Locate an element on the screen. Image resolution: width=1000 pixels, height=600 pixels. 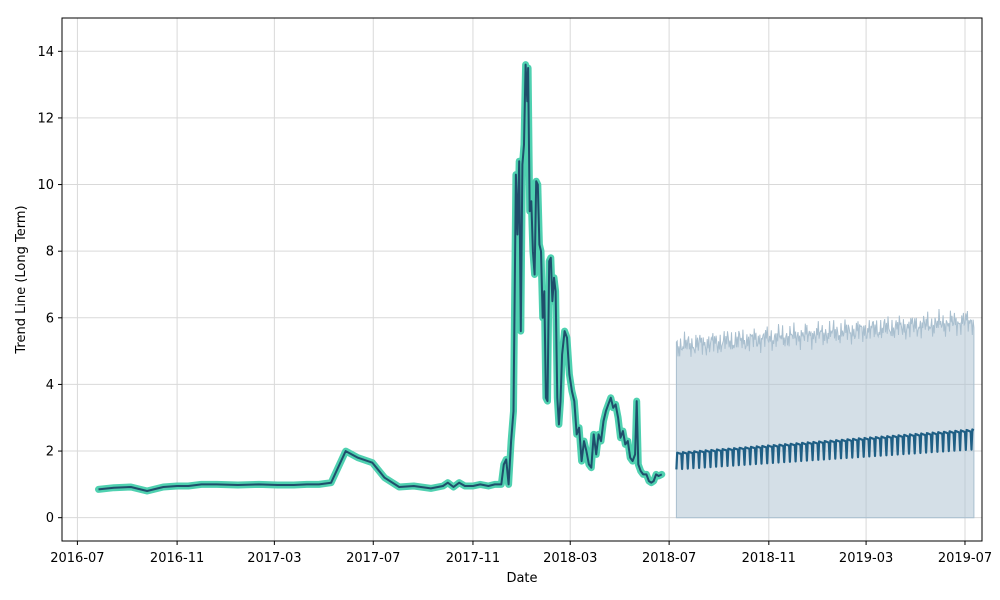
y-tick-label: 14 is located at coordinates (45, 52).